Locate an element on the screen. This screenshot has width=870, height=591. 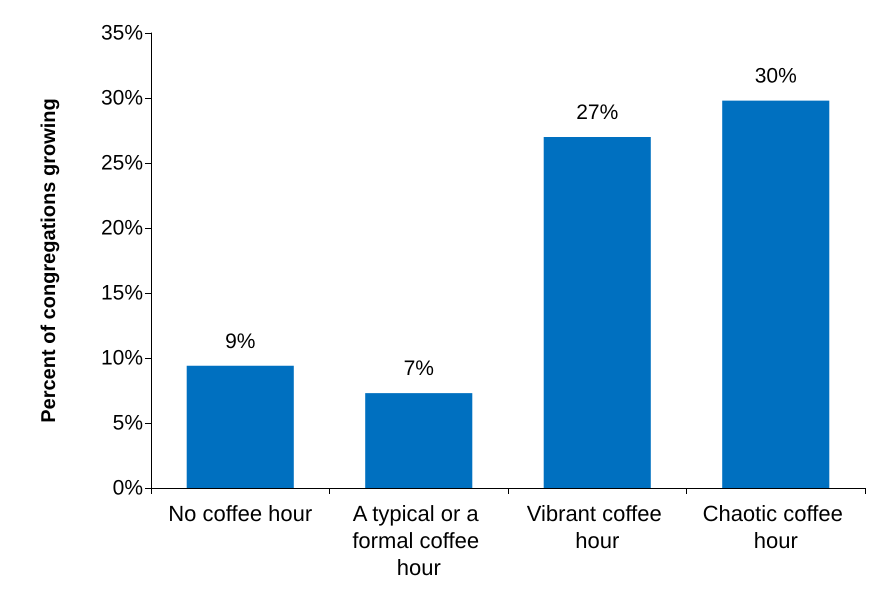
y-tick-label: 15% is located at coordinates (121, 293).